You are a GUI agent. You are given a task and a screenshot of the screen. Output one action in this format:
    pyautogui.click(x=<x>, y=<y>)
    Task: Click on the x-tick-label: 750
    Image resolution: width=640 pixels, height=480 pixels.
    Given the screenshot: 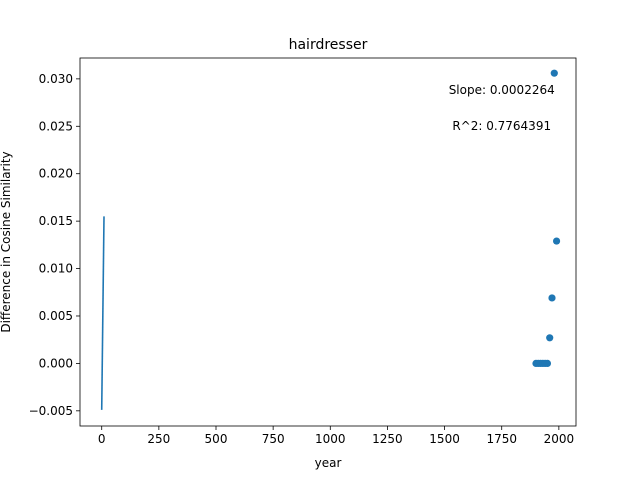 What is the action you would take?
    pyautogui.click(x=273, y=439)
    